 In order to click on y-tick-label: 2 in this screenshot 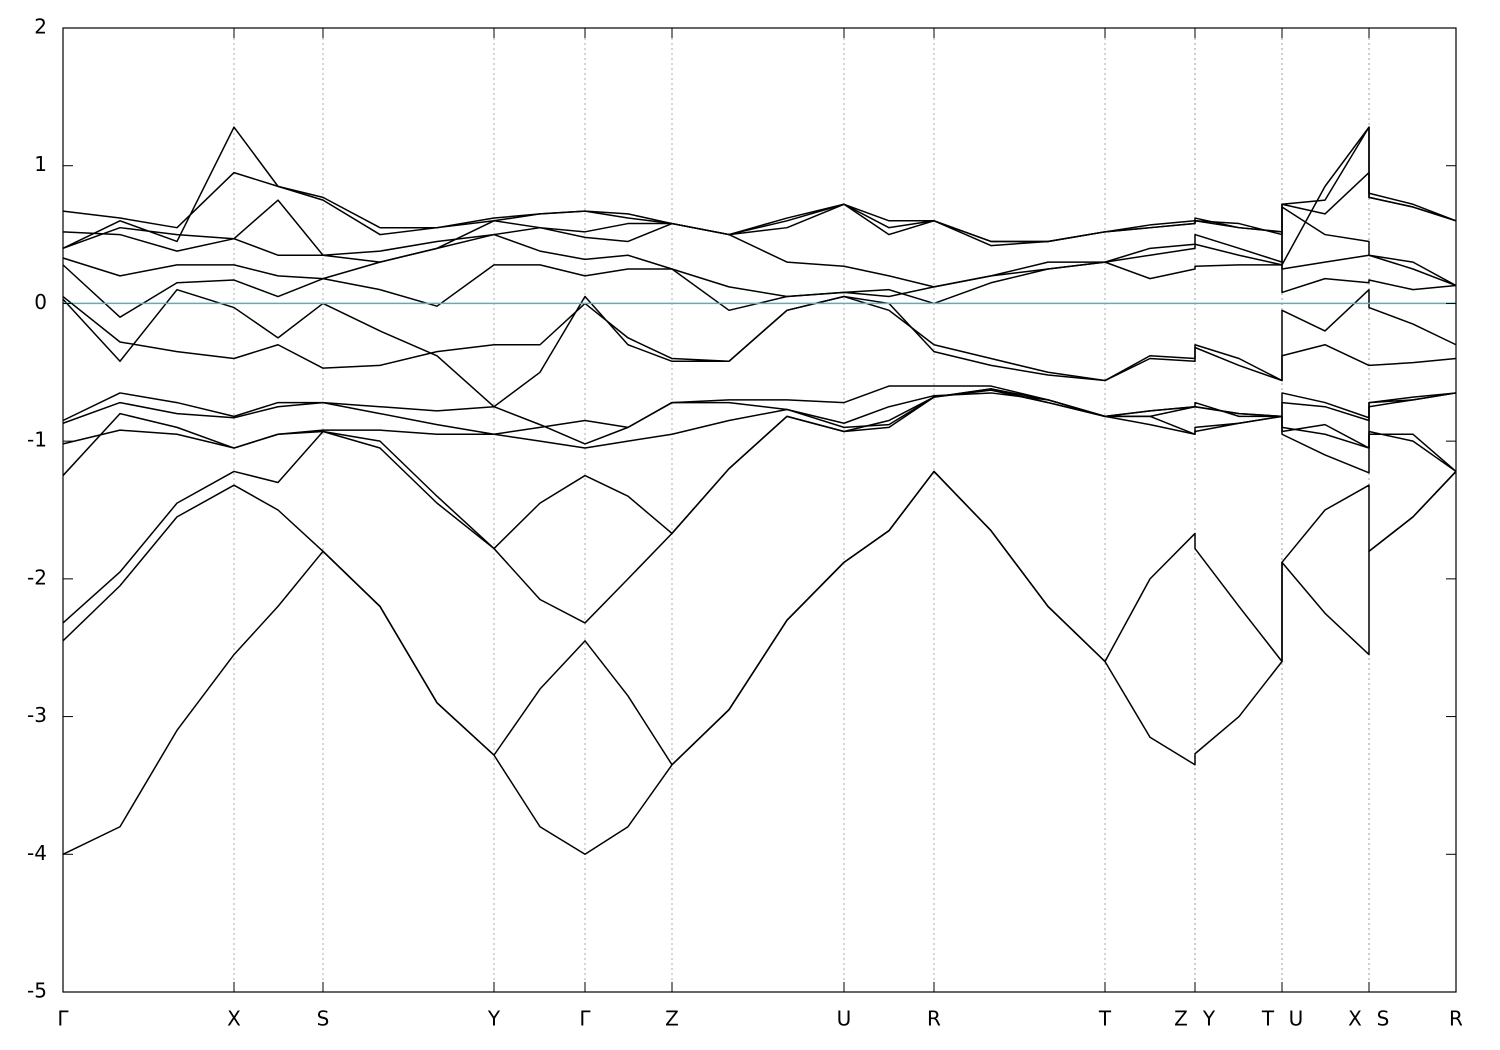, I will do `click(40, 27)`.